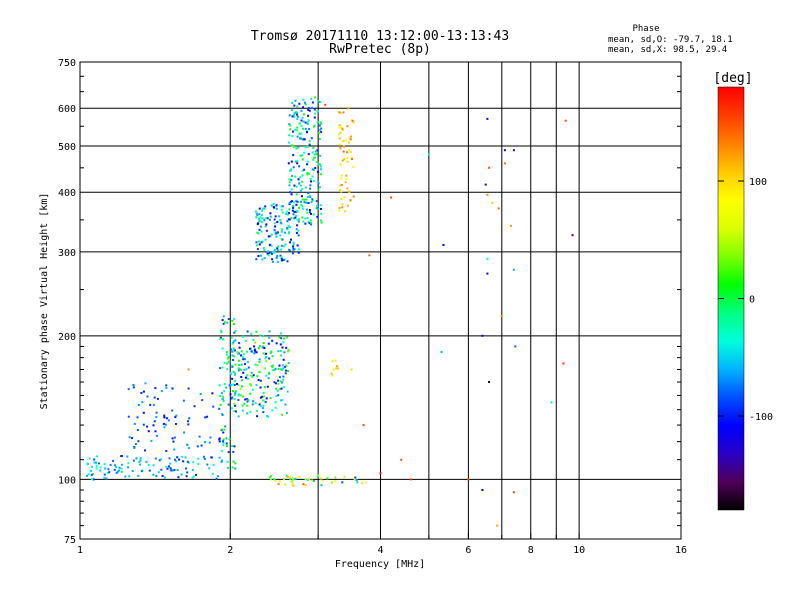  I want to click on phase-stats-x: mean, sd,X: 98.5, 29.4, so click(667, 50).